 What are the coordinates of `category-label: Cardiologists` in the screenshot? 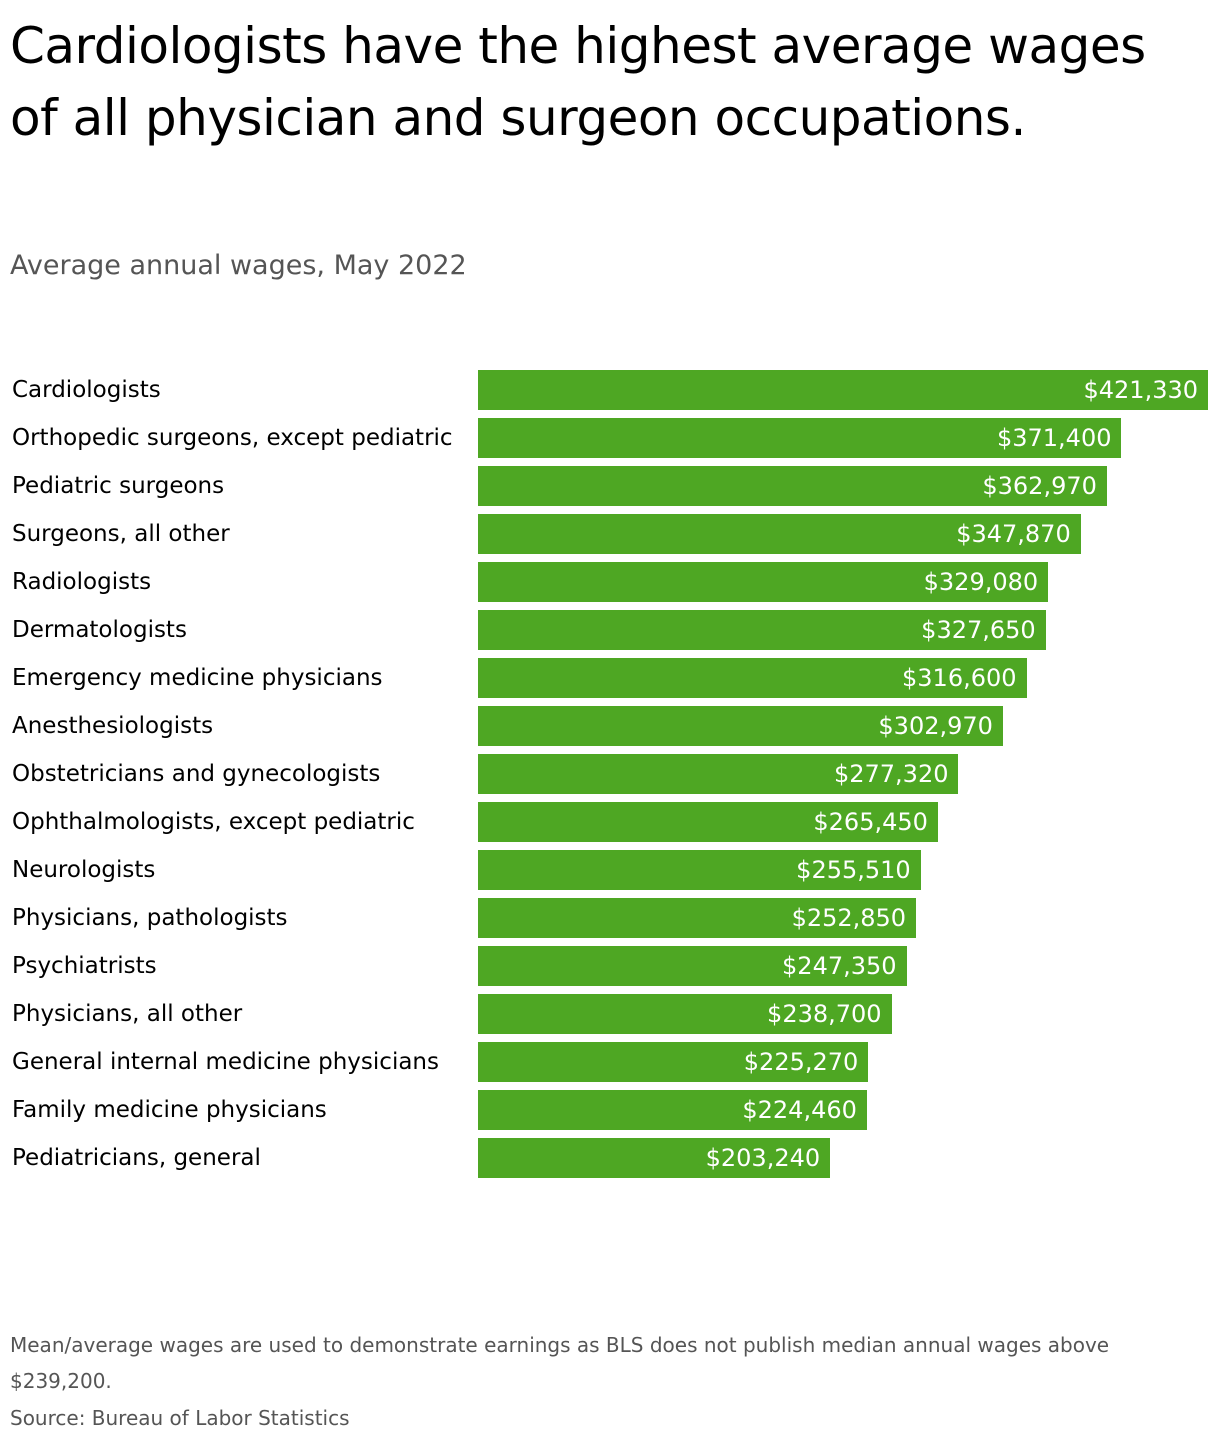 It's located at (86, 389).